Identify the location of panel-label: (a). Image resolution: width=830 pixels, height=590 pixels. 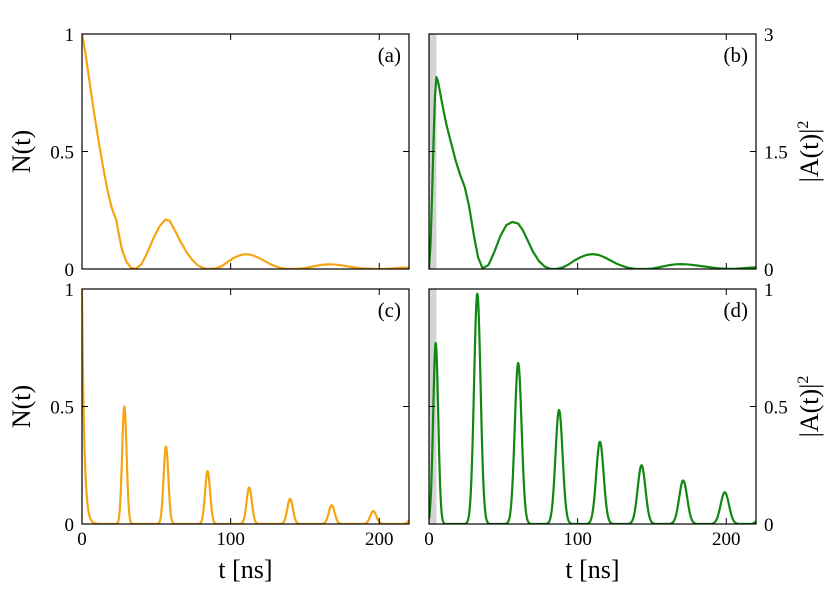
(389, 55).